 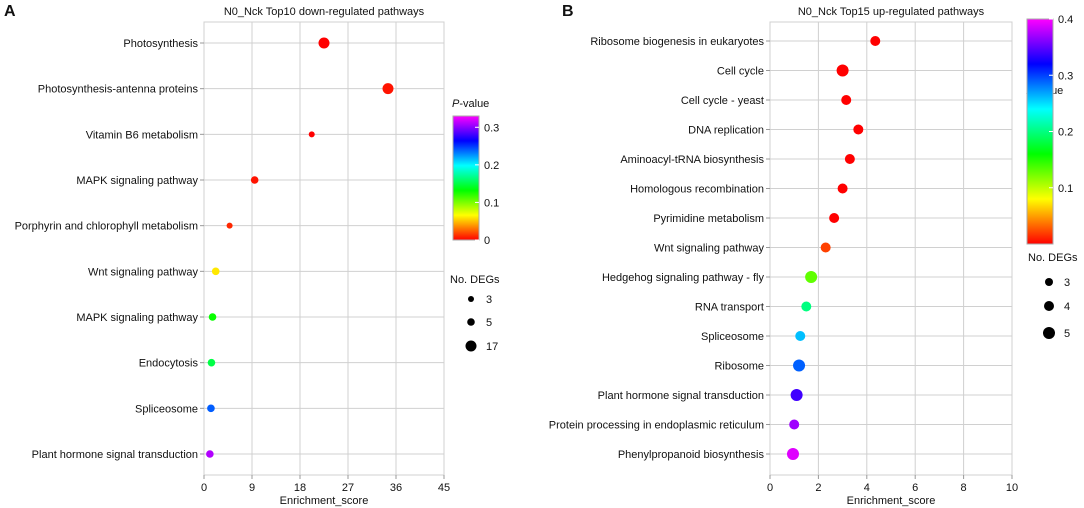 What do you see at coordinates (692, 160) in the screenshot?
I see `category-label: Aminoacyl-tRNA biosynthesis` at bounding box center [692, 160].